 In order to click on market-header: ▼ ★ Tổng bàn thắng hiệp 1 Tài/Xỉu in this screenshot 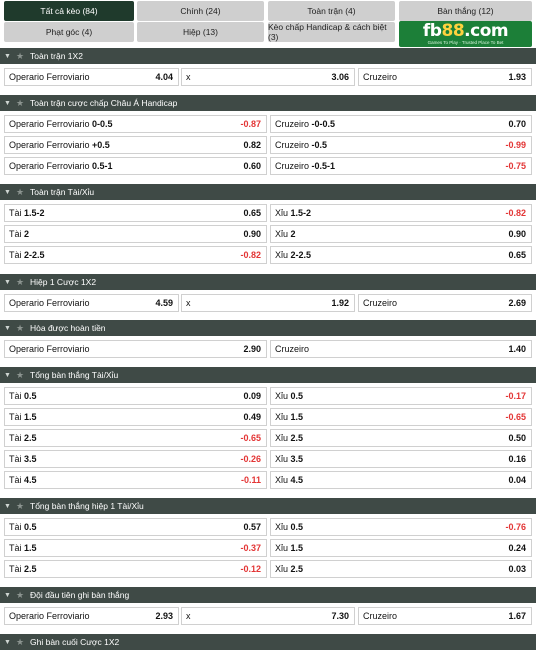, I will do `click(268, 506)`.